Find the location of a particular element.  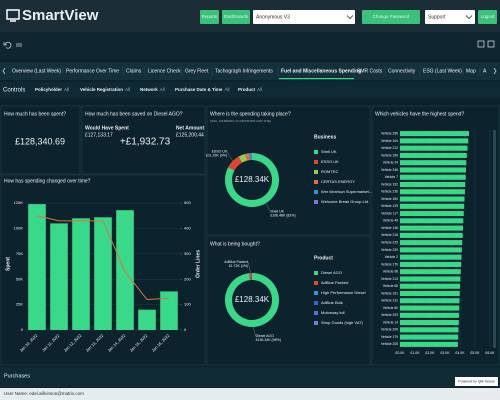

change-password-button is located at coordinates (391, 17).